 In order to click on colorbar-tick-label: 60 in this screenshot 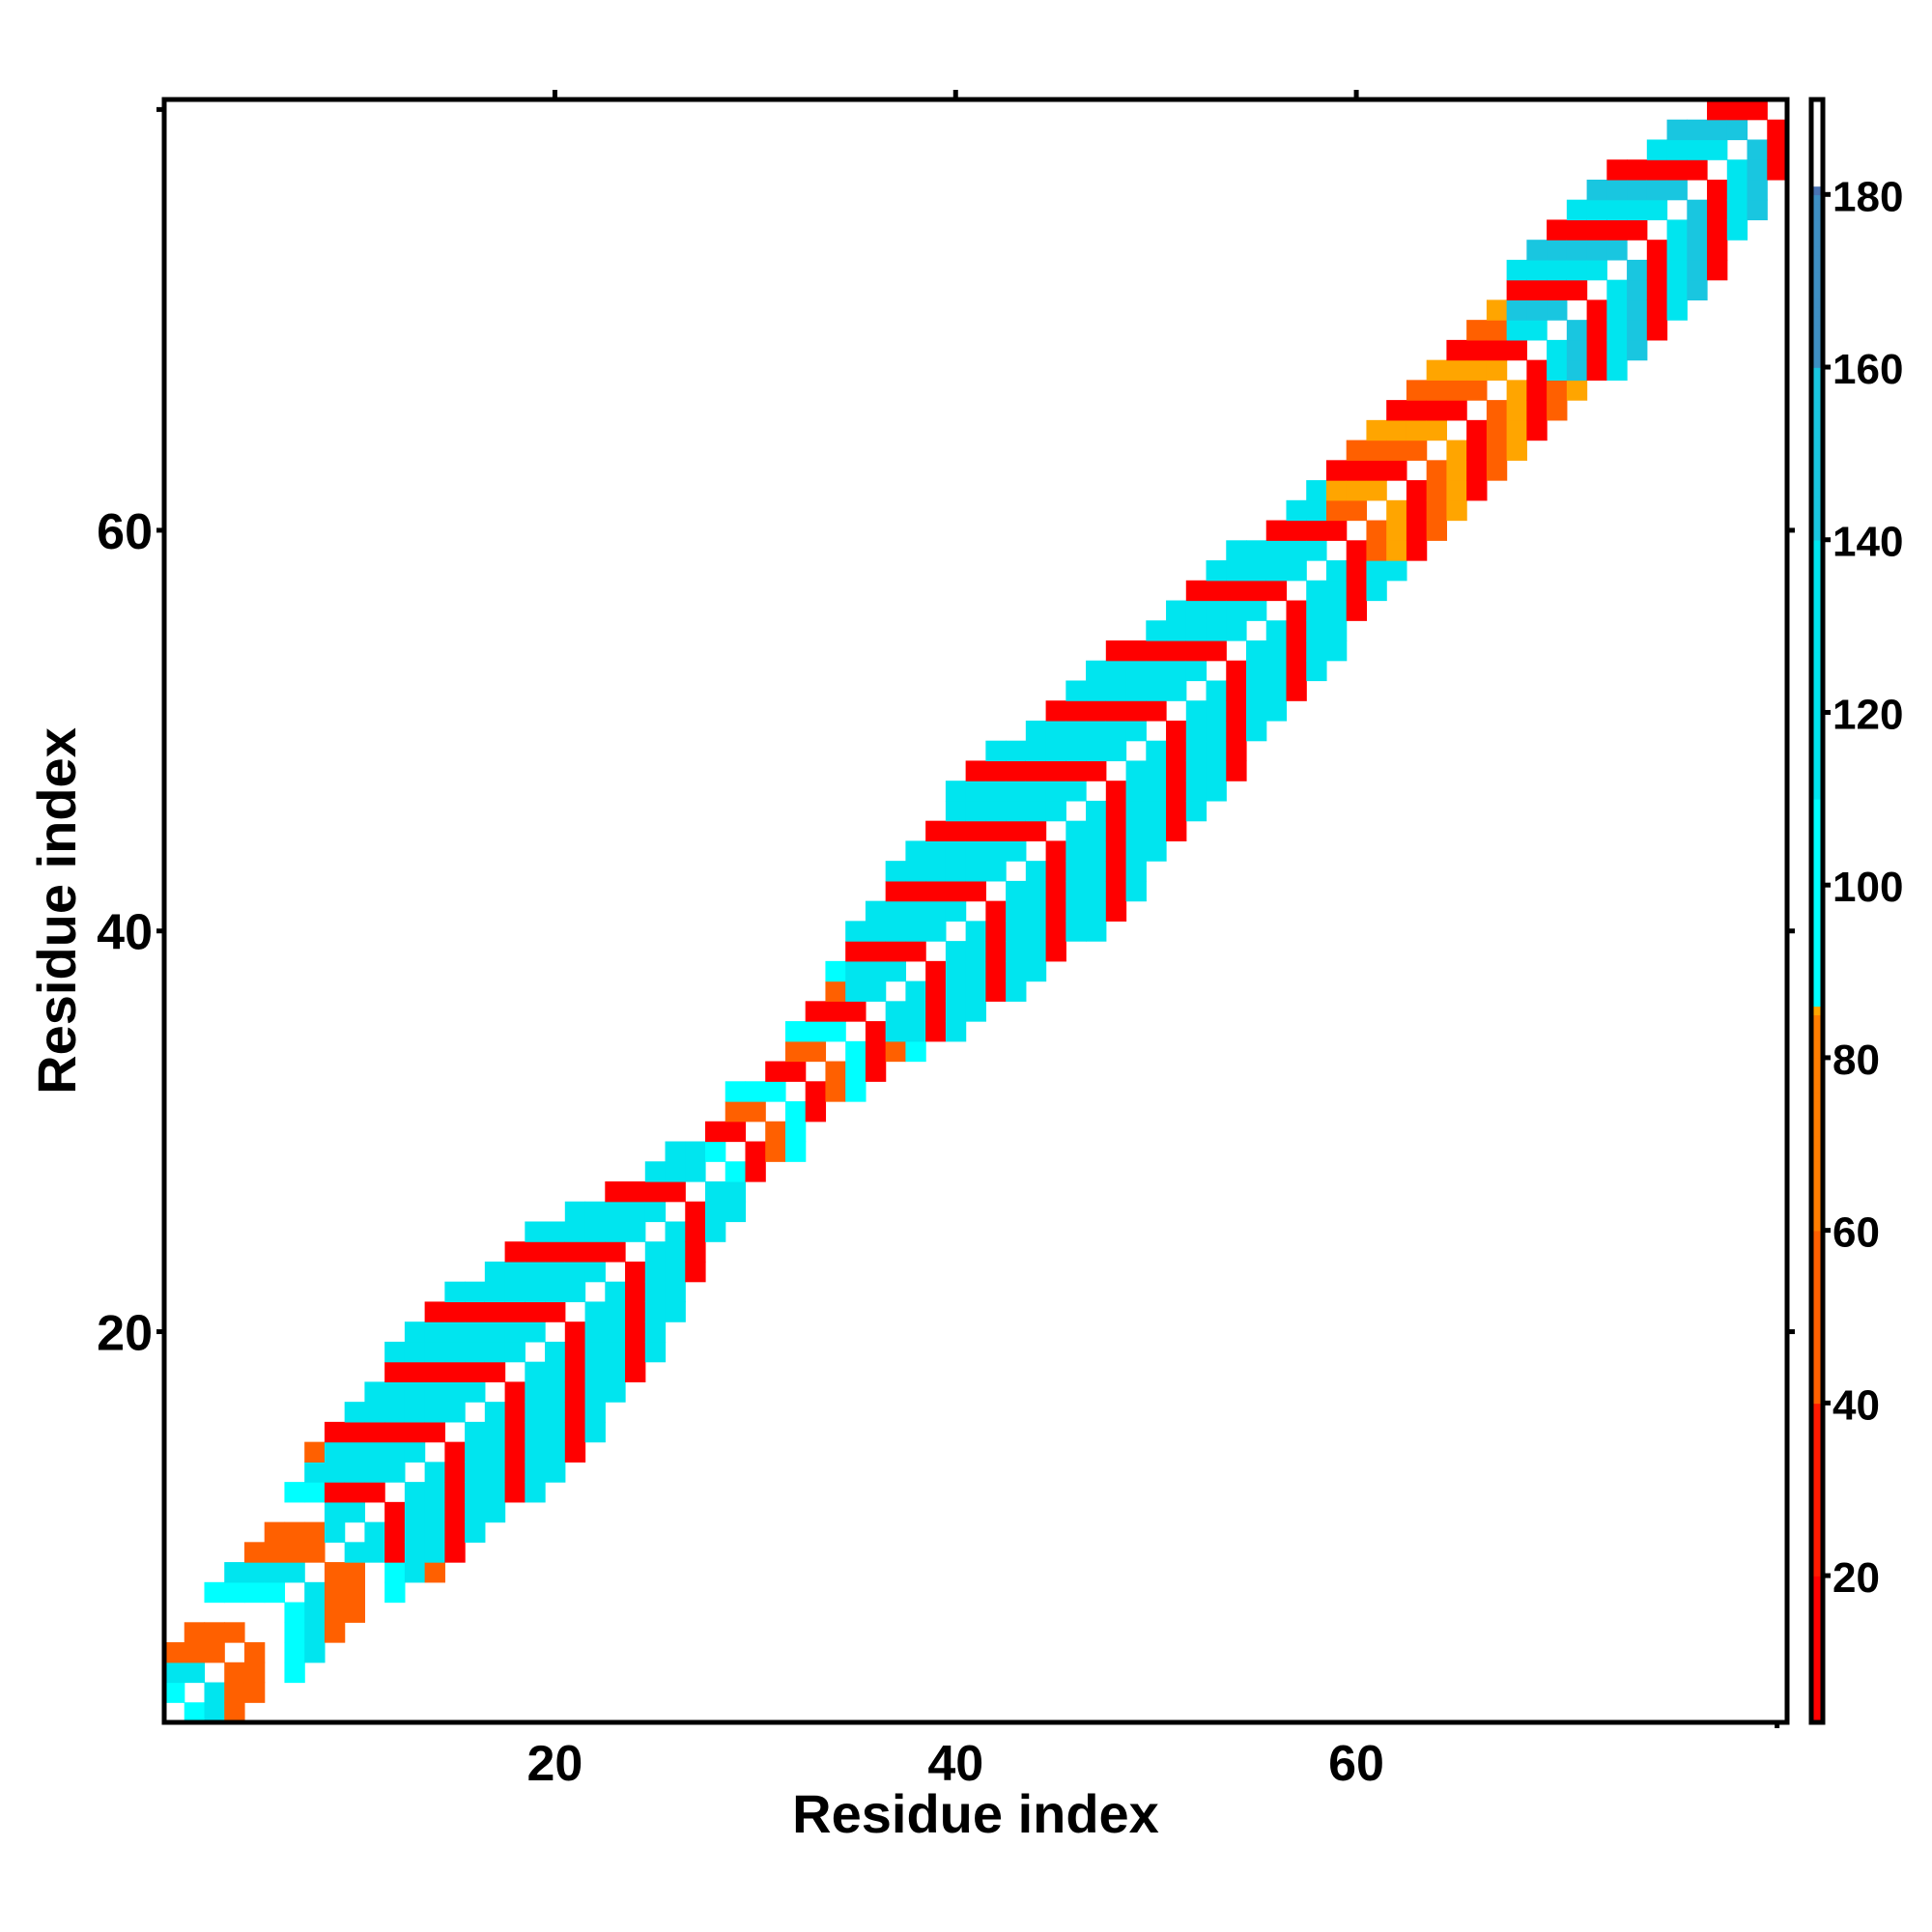, I will do `click(1856, 1233)`.